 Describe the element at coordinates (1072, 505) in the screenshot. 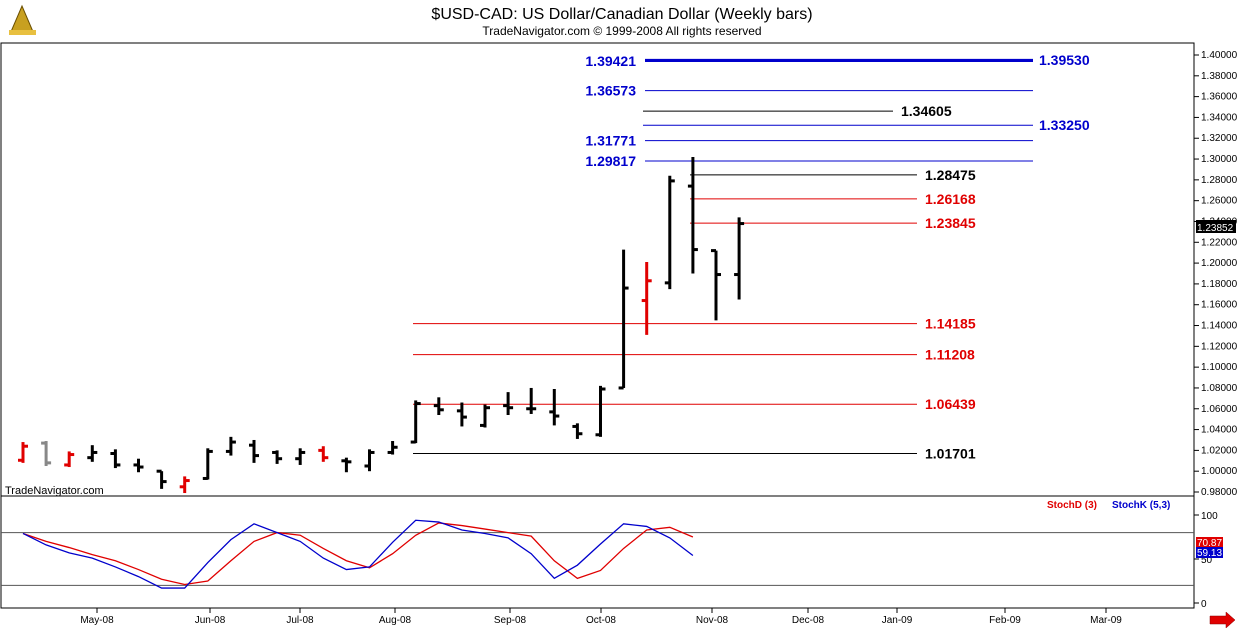

I see `legend-stochd: StochD (3)` at that location.